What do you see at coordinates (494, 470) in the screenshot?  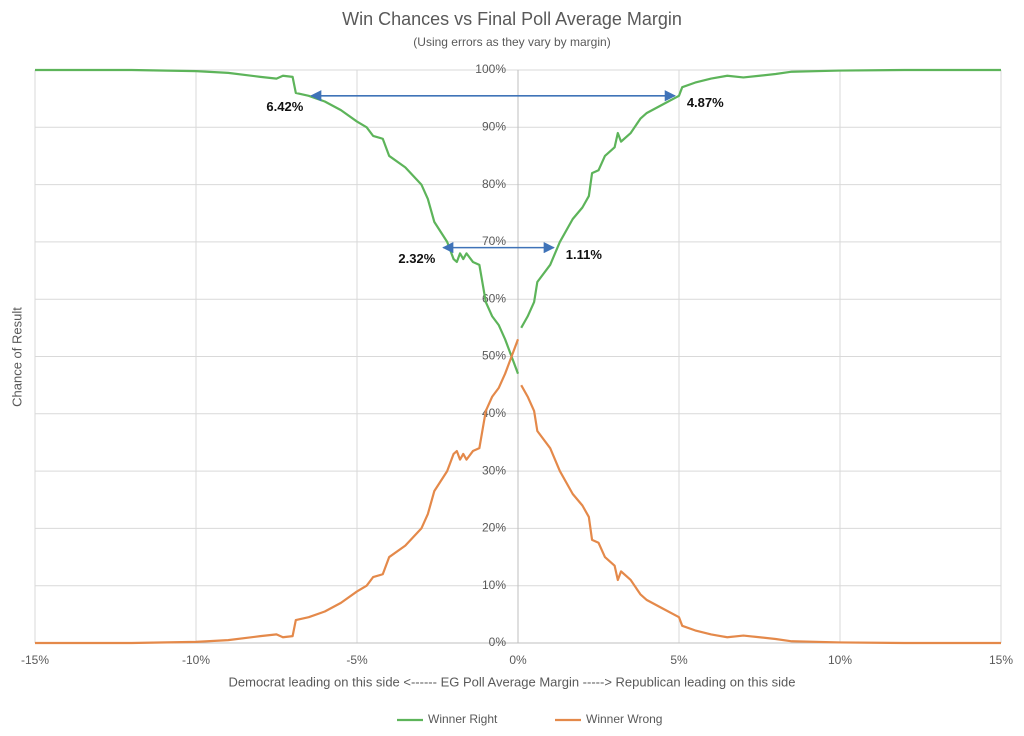 I see `y-tick-label: 30%` at bounding box center [494, 470].